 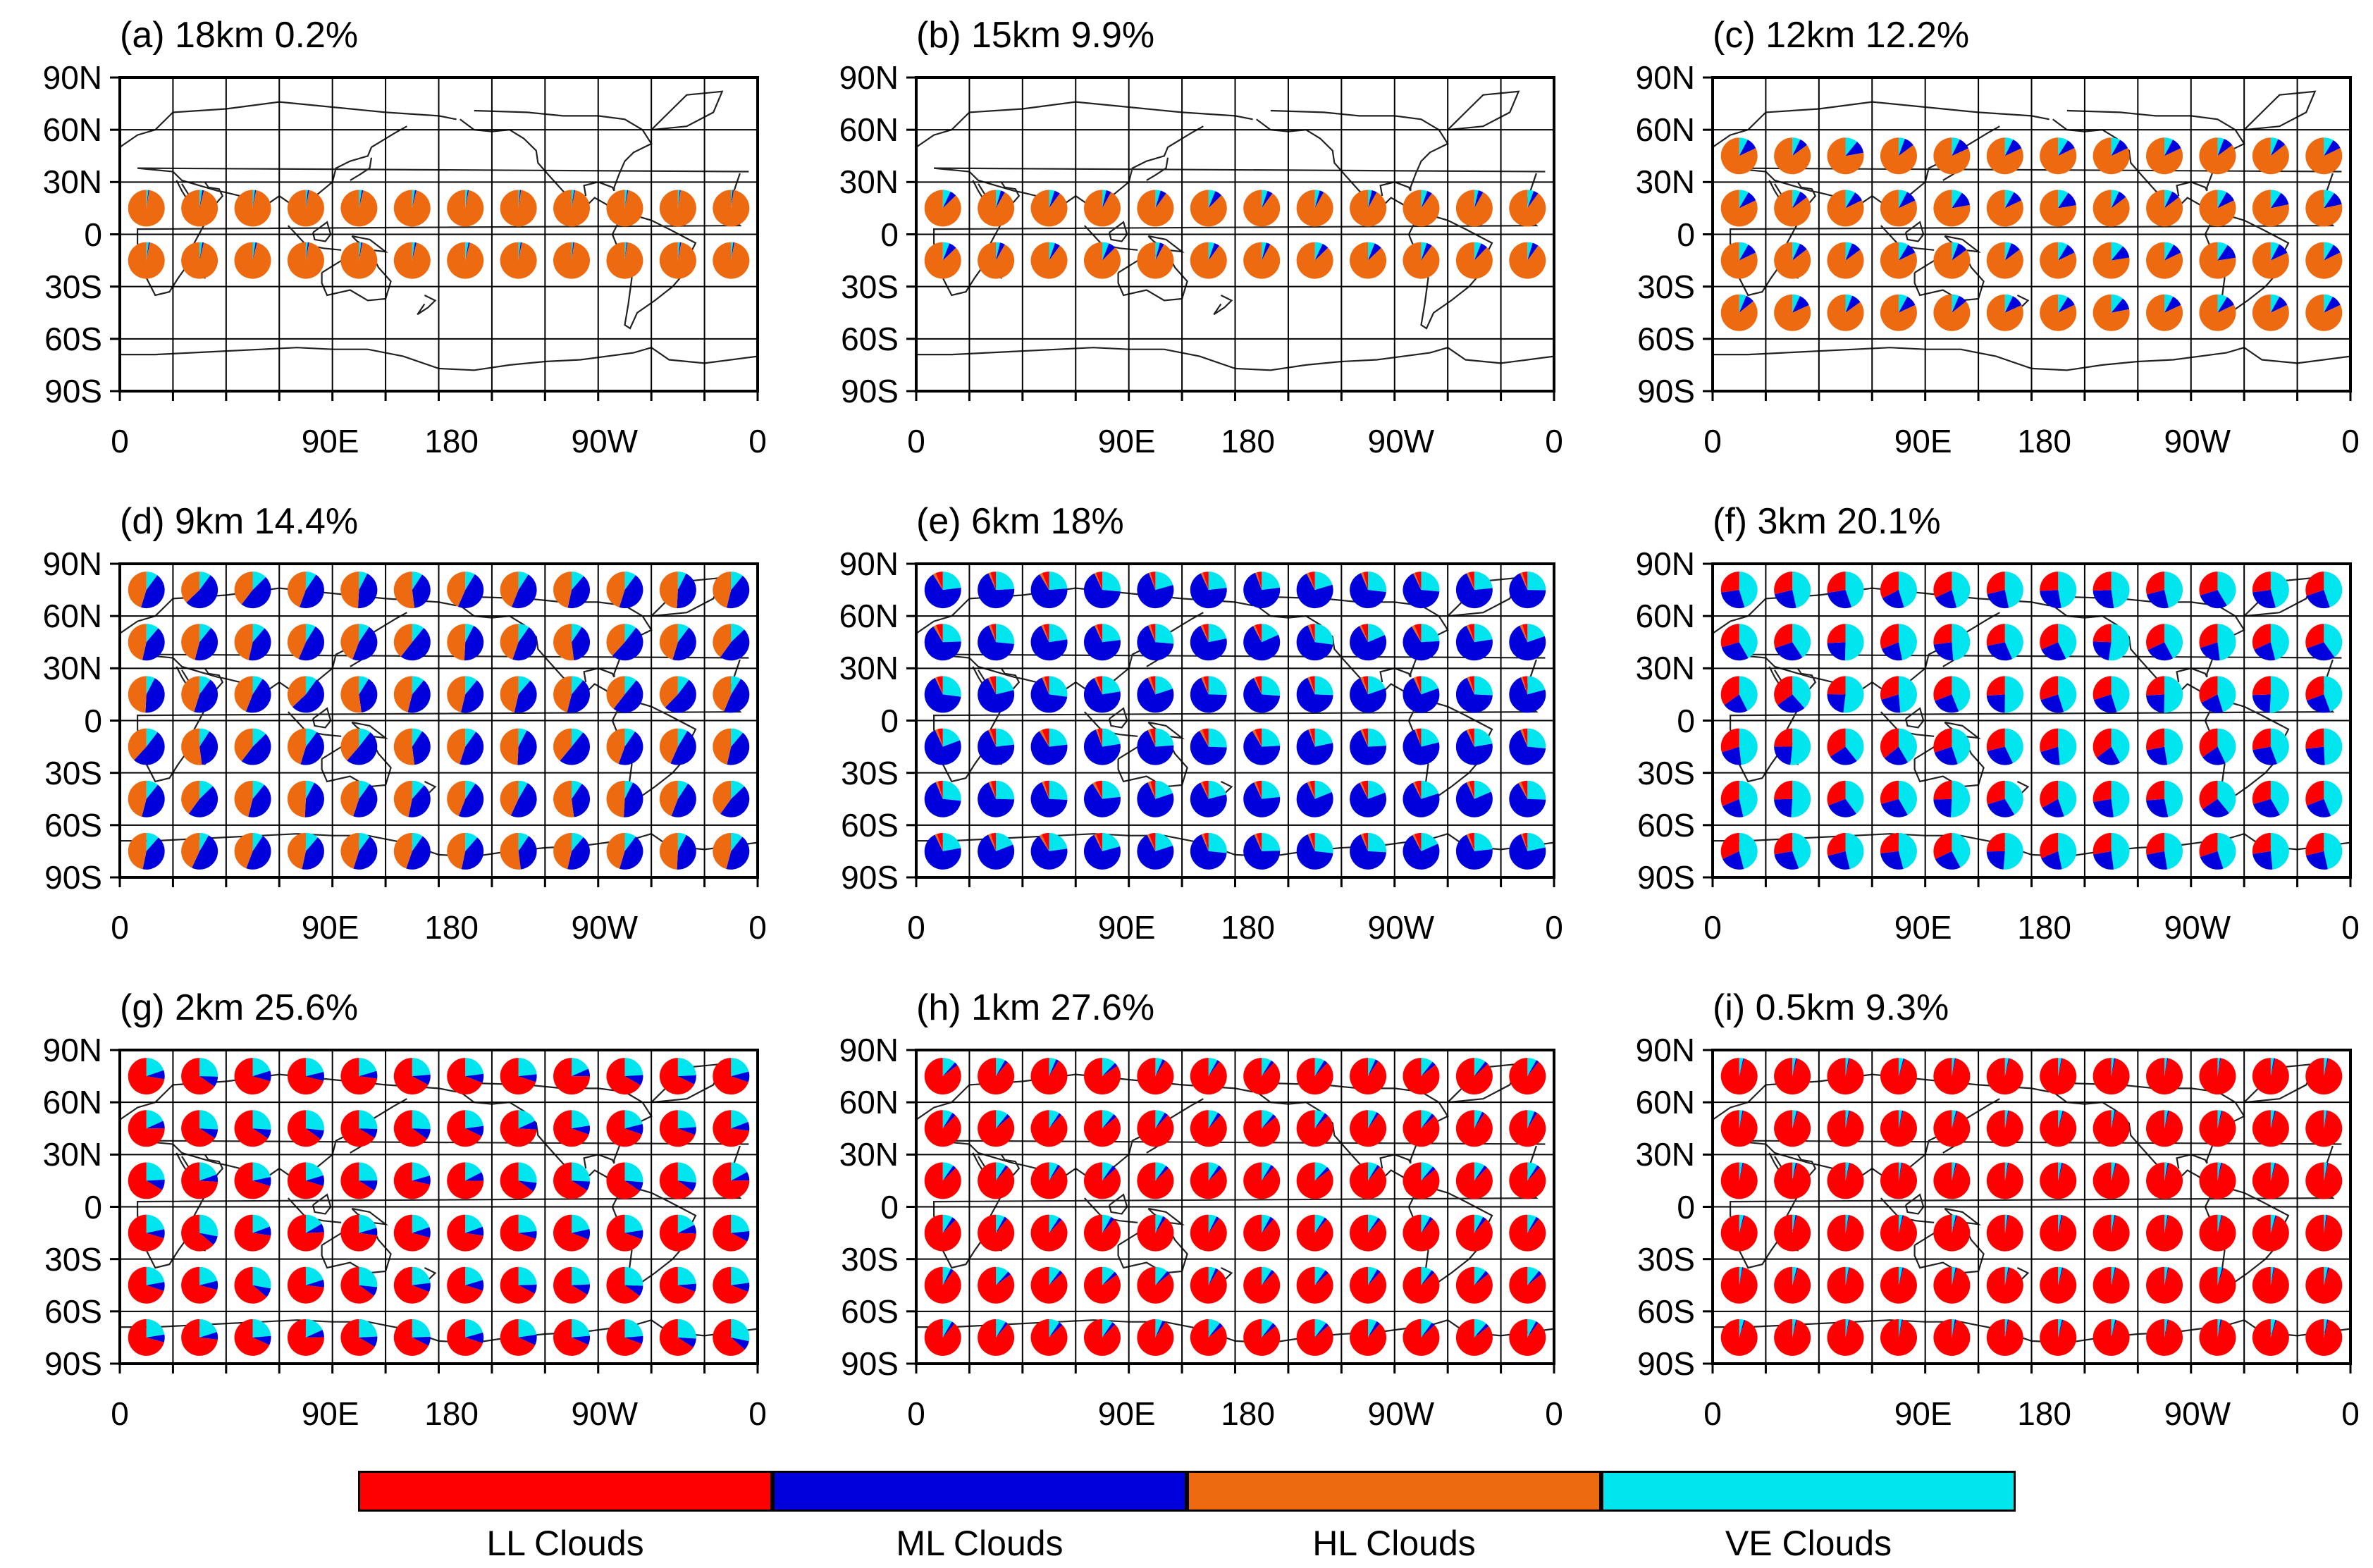 What do you see at coordinates (1666, 1363) in the screenshot?
I see `lat-tick-label: 90S` at bounding box center [1666, 1363].